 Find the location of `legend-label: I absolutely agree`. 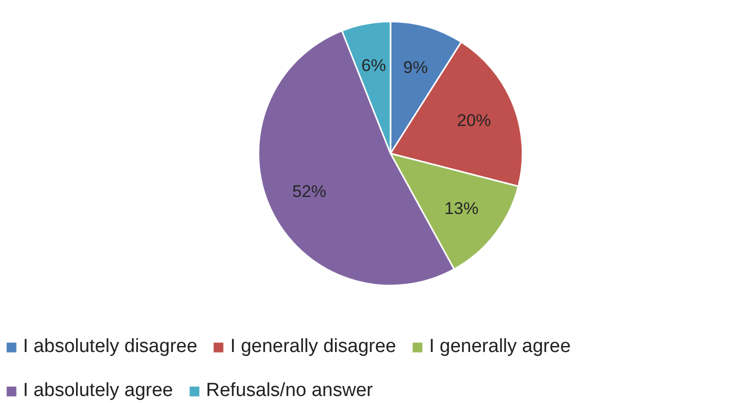

legend-label: I absolutely agree is located at coordinates (98, 391).